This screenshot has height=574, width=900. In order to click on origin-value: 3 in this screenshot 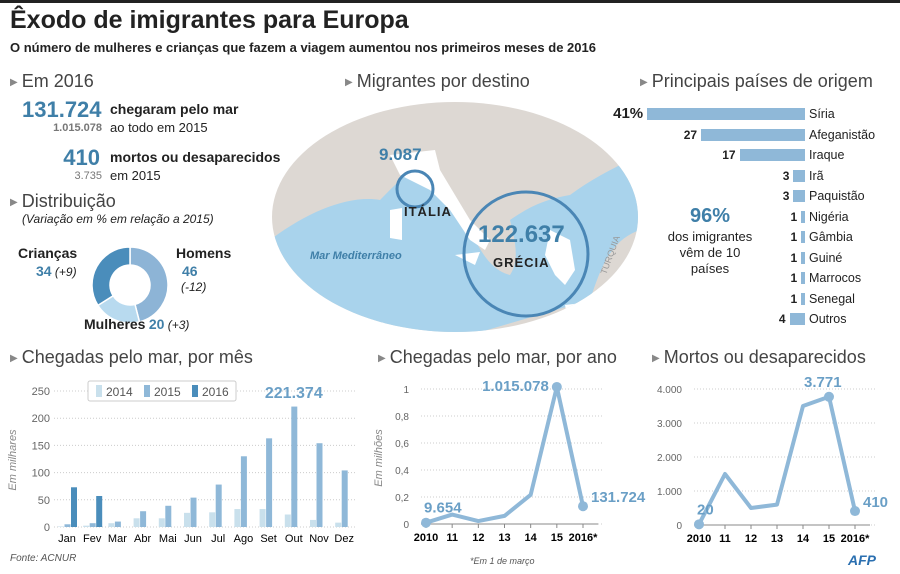, I will do `click(786, 196)`.